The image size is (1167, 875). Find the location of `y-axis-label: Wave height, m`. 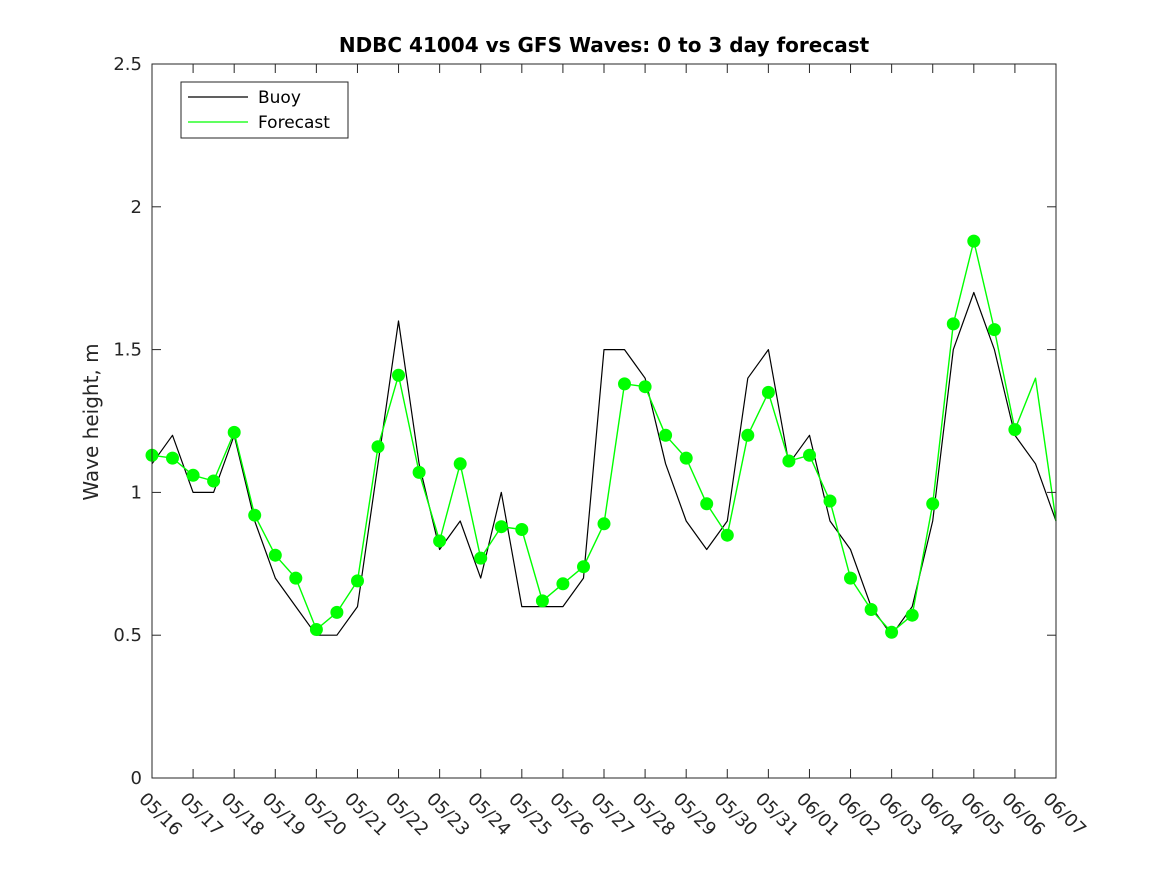

y-axis-label: Wave height, m is located at coordinates (91, 421).